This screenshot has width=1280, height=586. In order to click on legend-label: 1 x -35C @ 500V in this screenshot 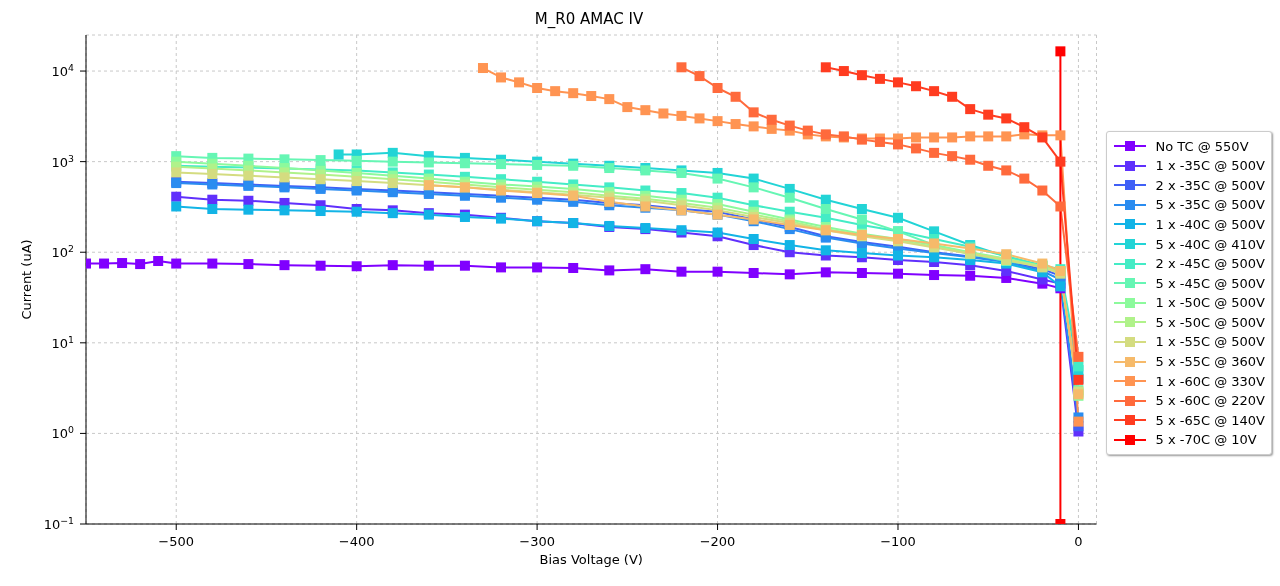, I will do `click(1210, 166)`.